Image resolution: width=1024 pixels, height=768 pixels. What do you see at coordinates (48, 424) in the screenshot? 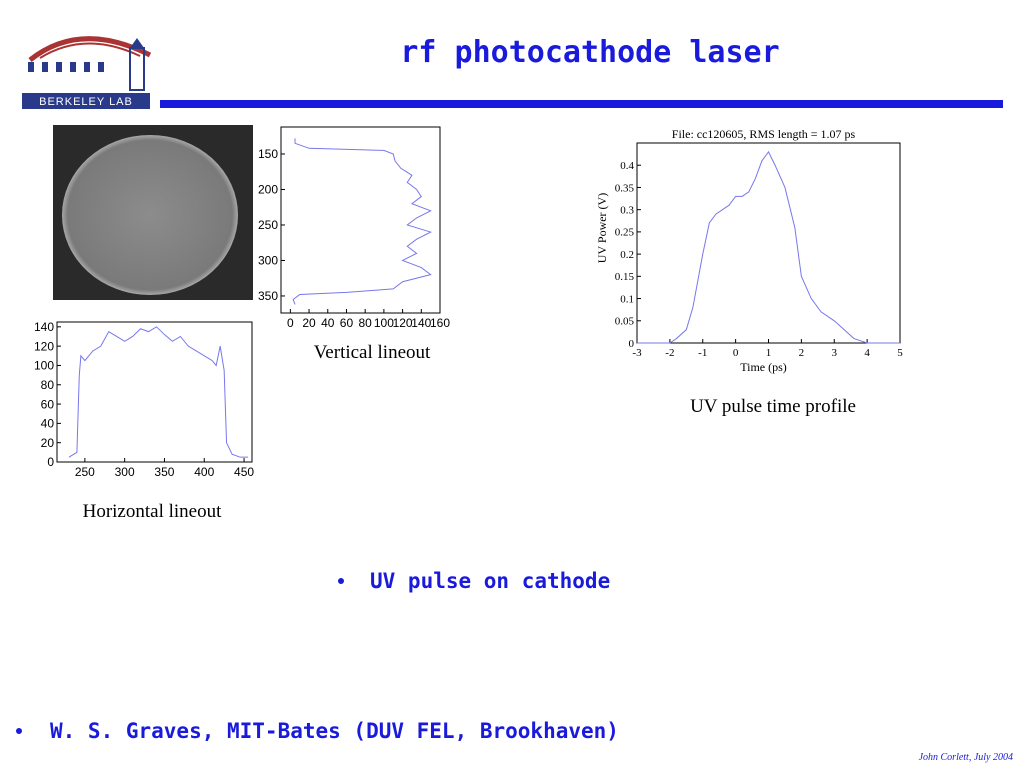
I see `y-tick-label: 40` at bounding box center [48, 424].